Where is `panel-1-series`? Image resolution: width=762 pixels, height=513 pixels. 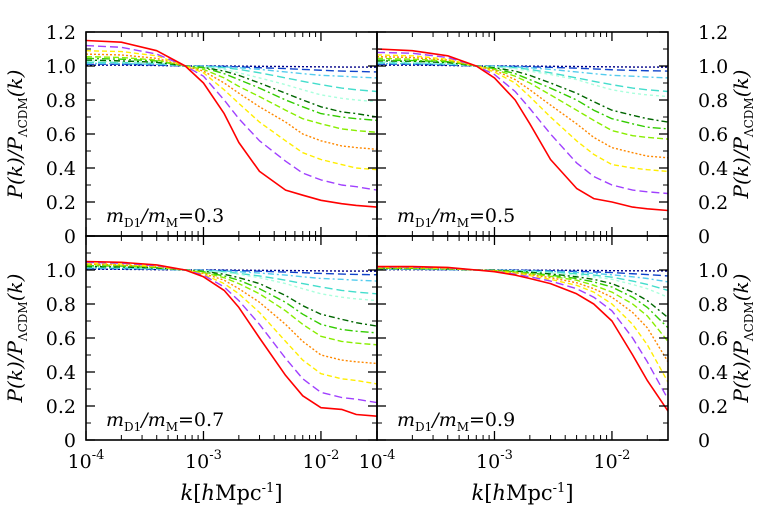 panel-1-series is located at coordinates (231, 123).